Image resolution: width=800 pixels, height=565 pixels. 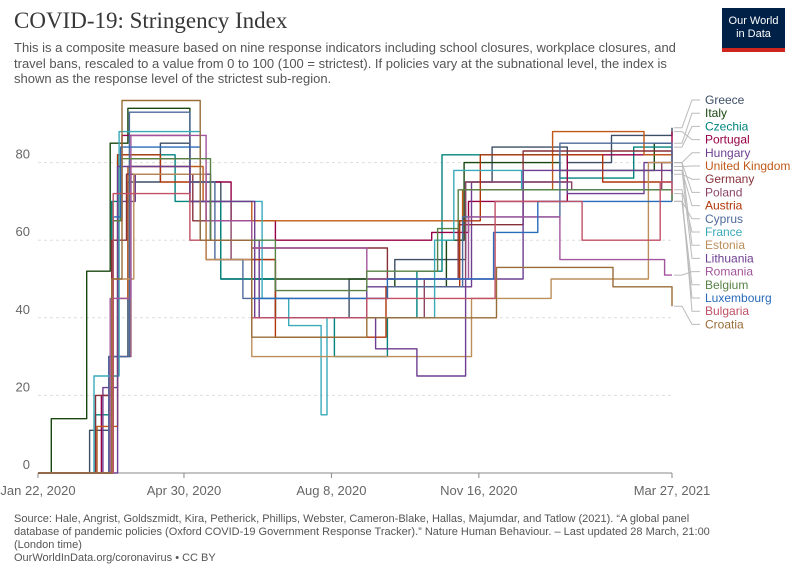 I want to click on legend-label: Croatia, so click(x=724, y=324).